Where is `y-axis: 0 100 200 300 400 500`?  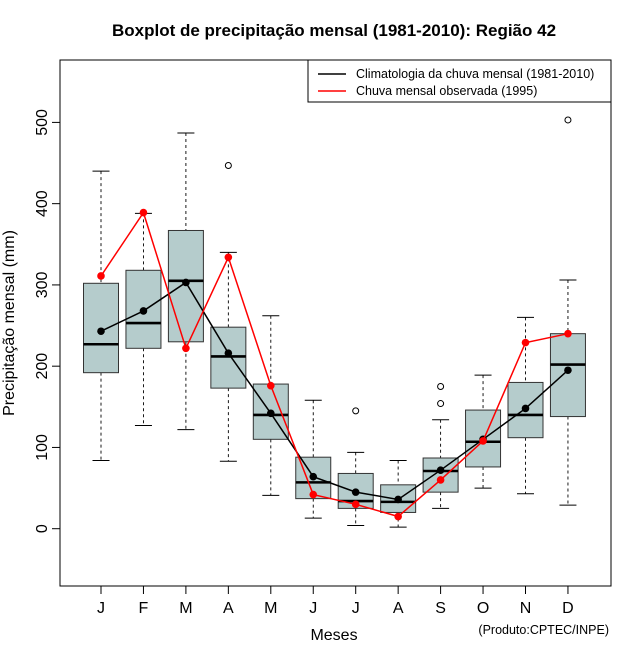 y-axis: 0 100 200 300 400 500 is located at coordinates (47, 321).